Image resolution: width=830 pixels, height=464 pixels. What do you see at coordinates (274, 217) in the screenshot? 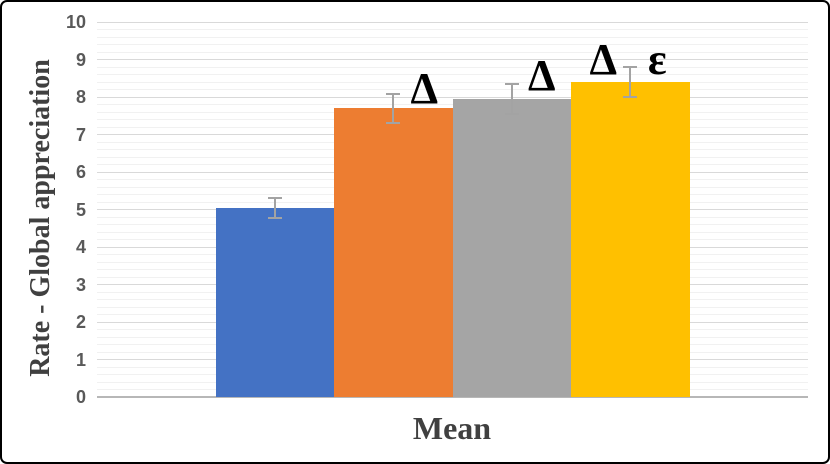
I see `error-bar-blue-bottom-cap` at bounding box center [274, 217].